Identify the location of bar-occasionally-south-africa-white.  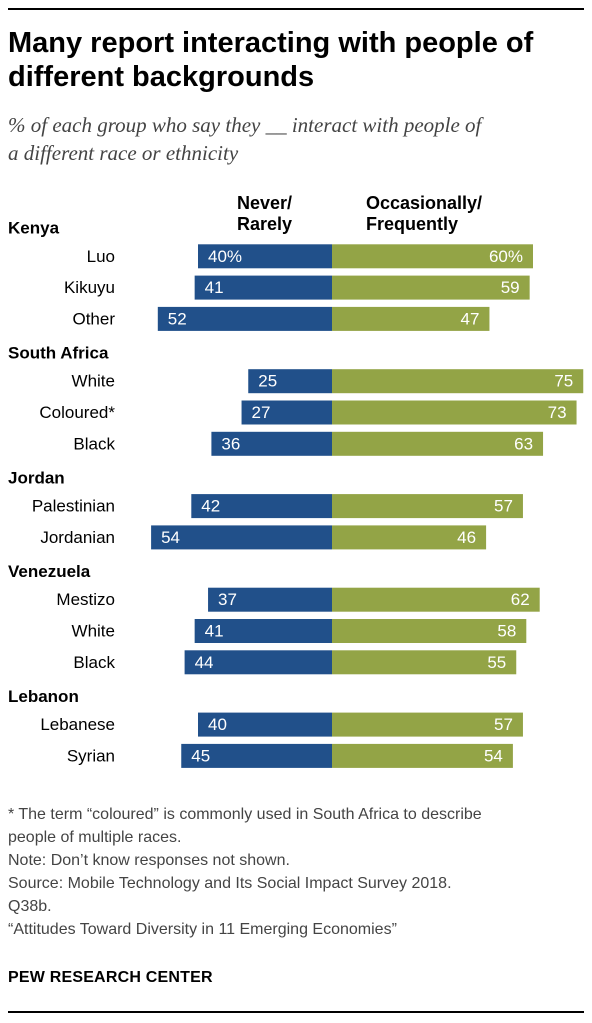
(458, 381).